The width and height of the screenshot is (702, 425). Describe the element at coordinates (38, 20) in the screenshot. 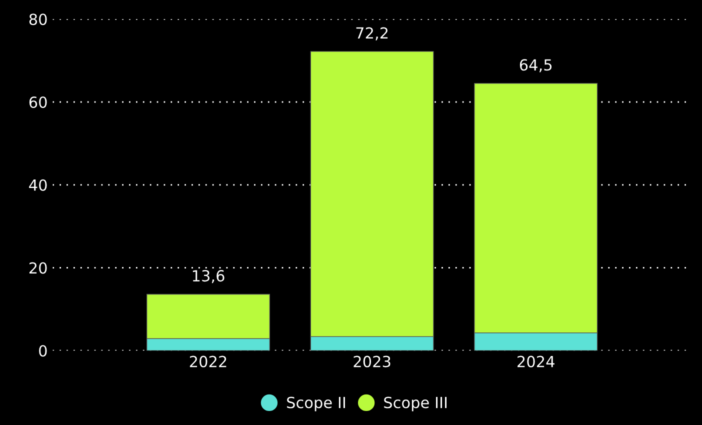

I see `y-tick-label: 80` at that location.